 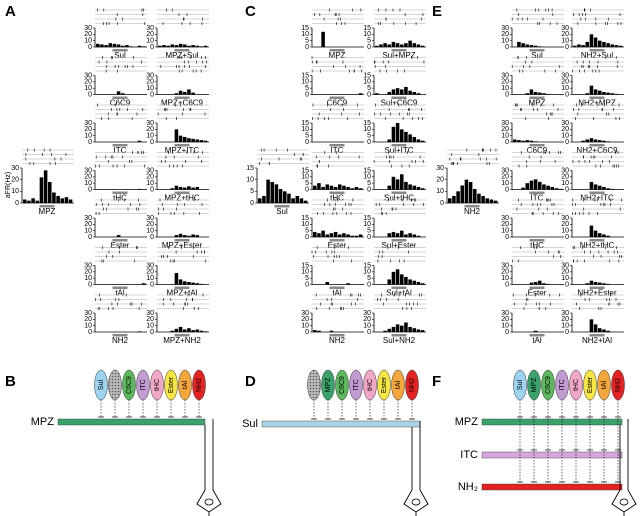 What do you see at coordinates (8, 185) in the screenshot?
I see `y-axis-label: aFR(Hz)` at bounding box center [8, 185].